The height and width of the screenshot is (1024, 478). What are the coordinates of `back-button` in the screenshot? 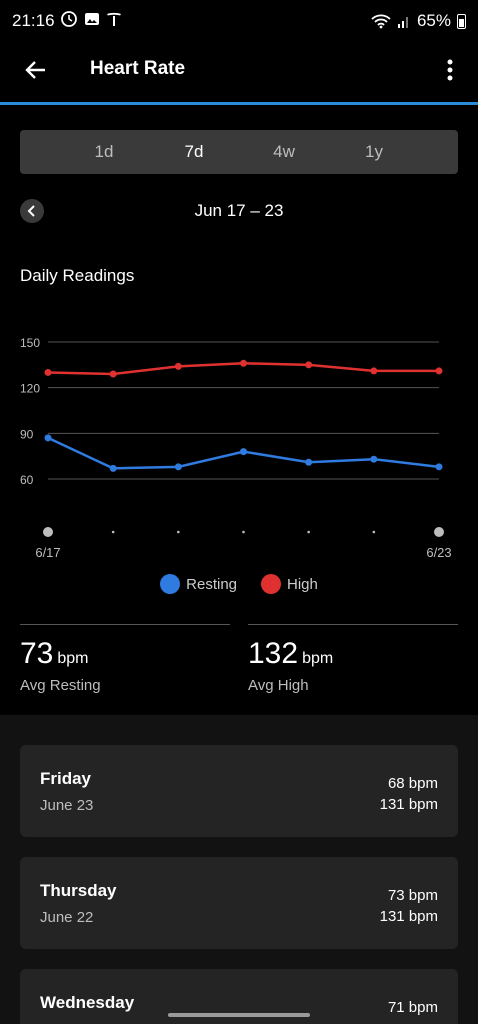 It's located at (36, 70).